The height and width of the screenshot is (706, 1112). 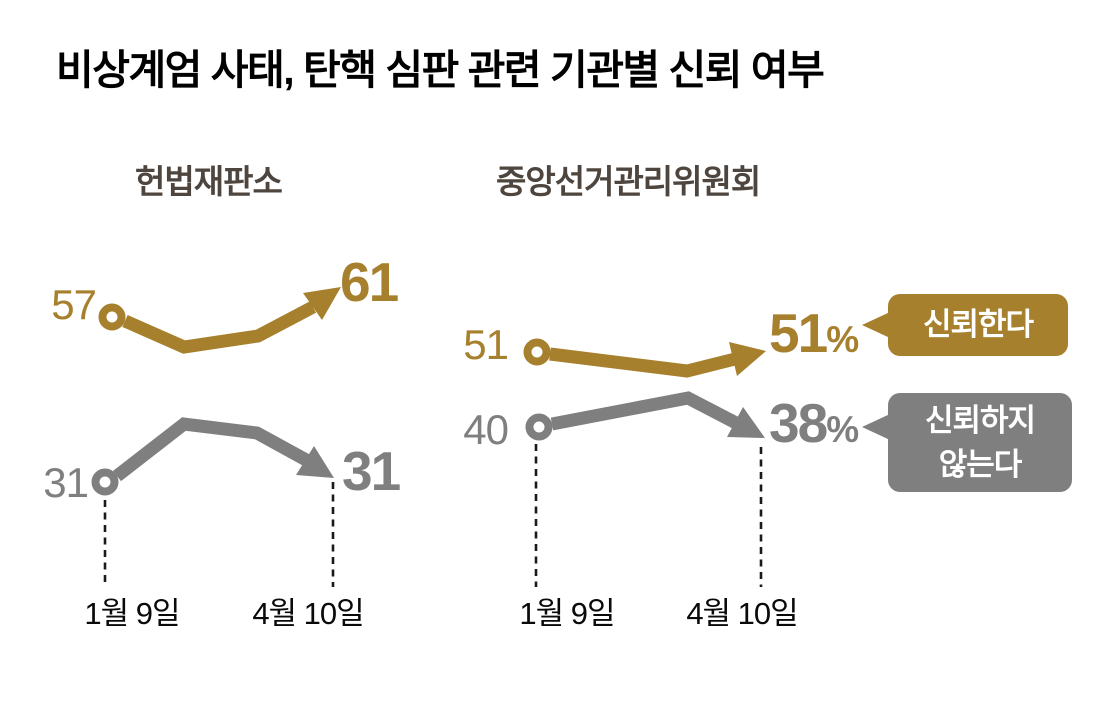 What do you see at coordinates (440, 70) in the screenshot?
I see `page-title: 비상계엄 사태, 탄핵 심판 관련 기관별 신뢰 여부` at bounding box center [440, 70].